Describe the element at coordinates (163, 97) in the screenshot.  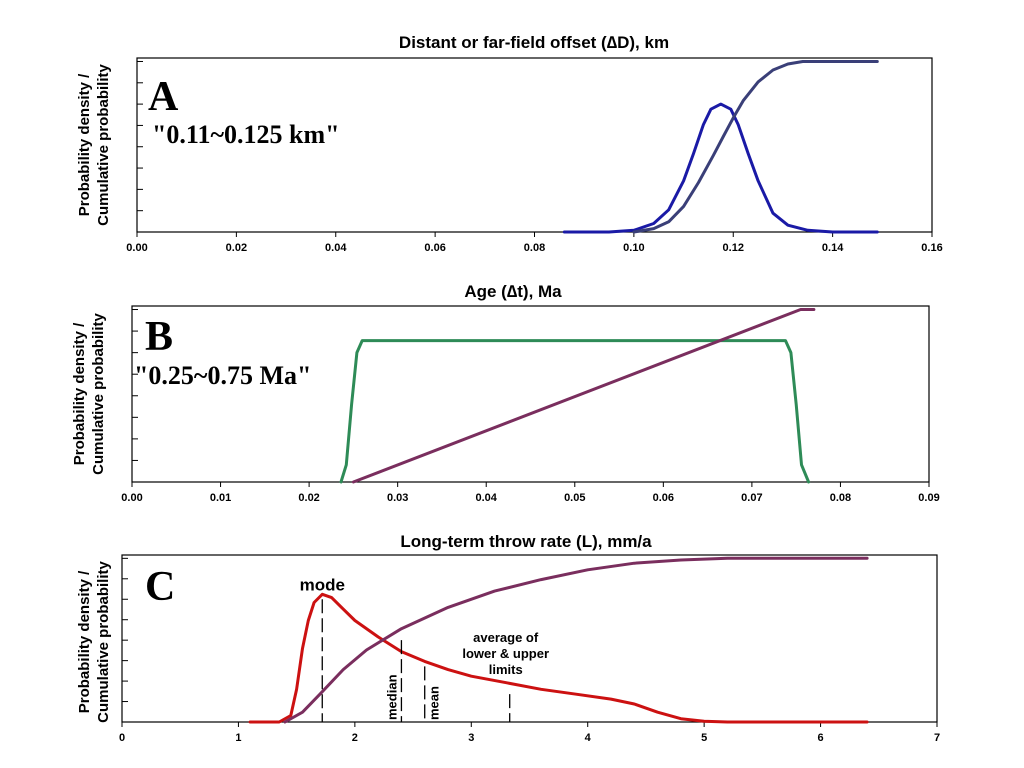
I see `panel-letter: A` at that location.